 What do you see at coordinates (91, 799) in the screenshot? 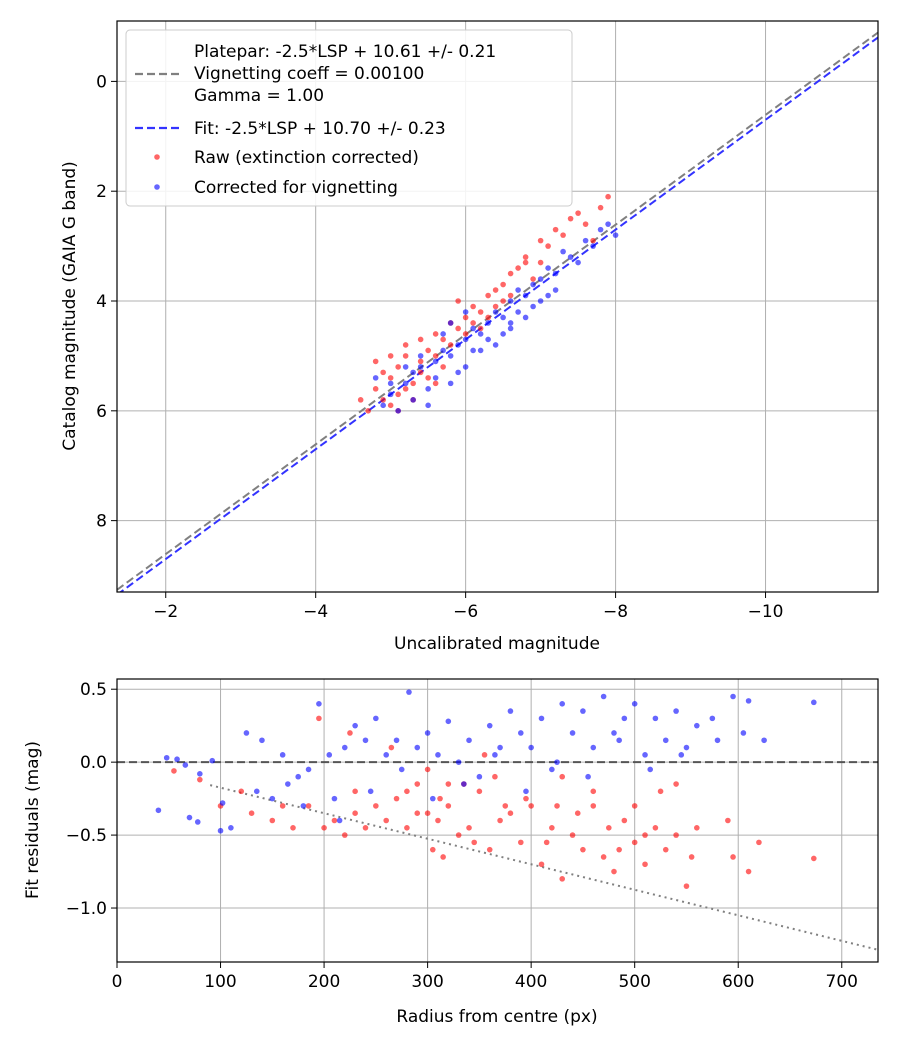
I see `bottom-y-ticks: 0.5 0.0 −0.5 −1.0` at bounding box center [91, 799].